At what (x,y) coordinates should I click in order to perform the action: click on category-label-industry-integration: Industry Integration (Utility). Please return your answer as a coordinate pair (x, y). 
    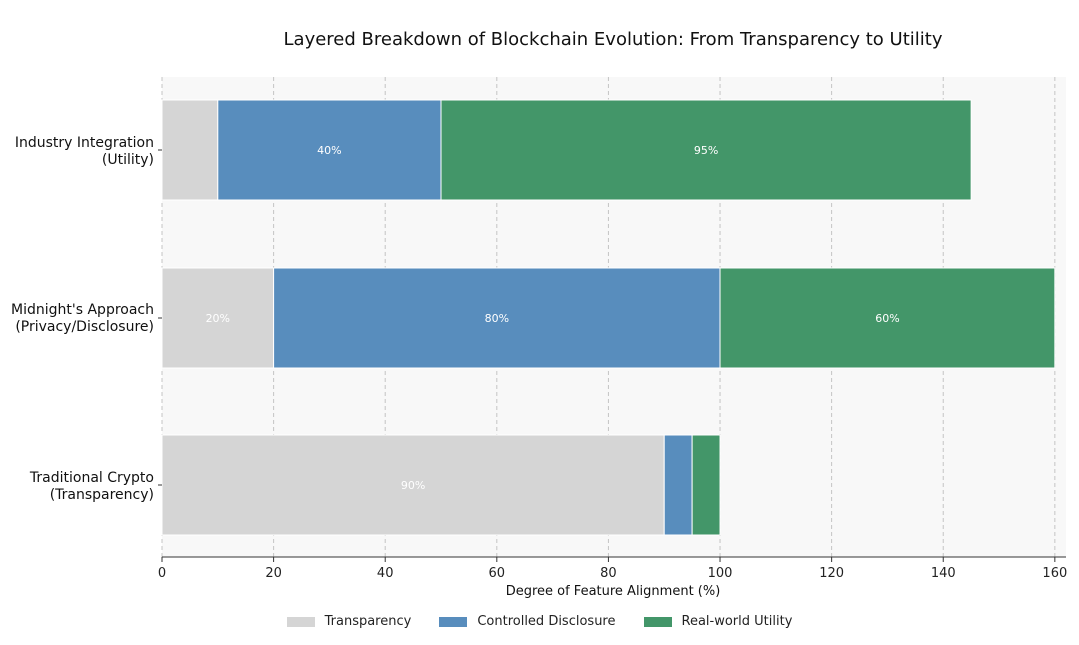
    Looking at the image, I should click on (84, 151).